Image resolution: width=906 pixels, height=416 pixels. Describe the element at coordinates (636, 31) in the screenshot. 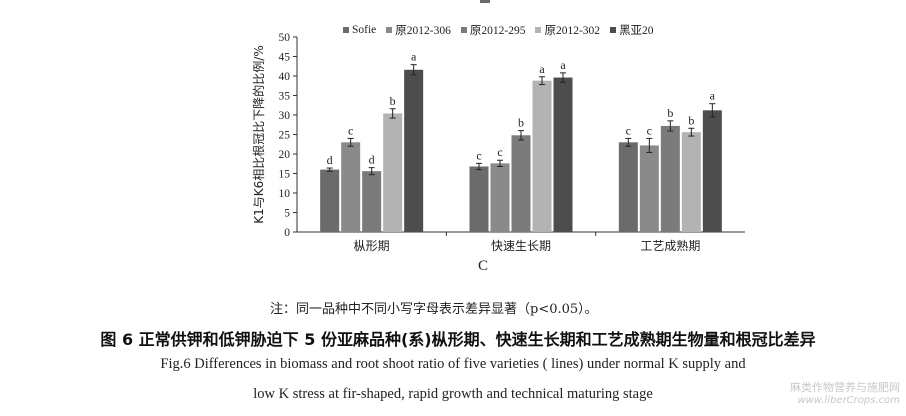

I see `legend-label: 黑亚20` at that location.